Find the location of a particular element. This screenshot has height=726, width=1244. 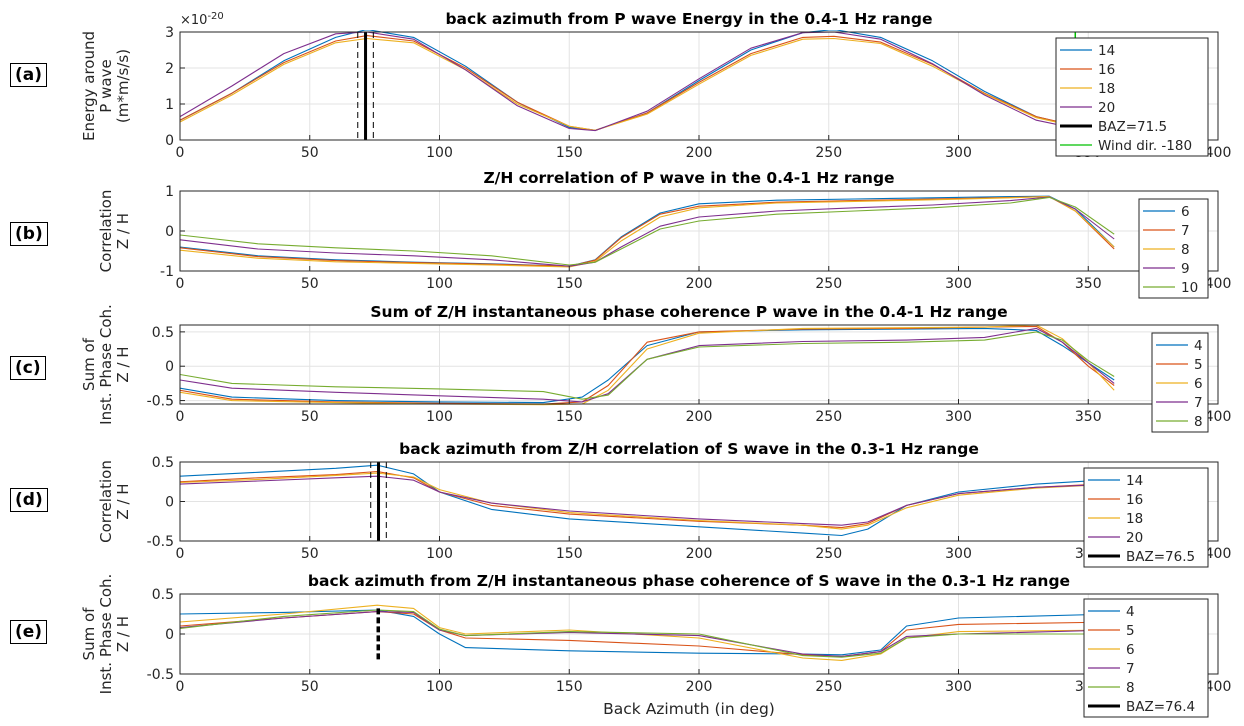

legend-entry: 20 is located at coordinates (1106, 108).